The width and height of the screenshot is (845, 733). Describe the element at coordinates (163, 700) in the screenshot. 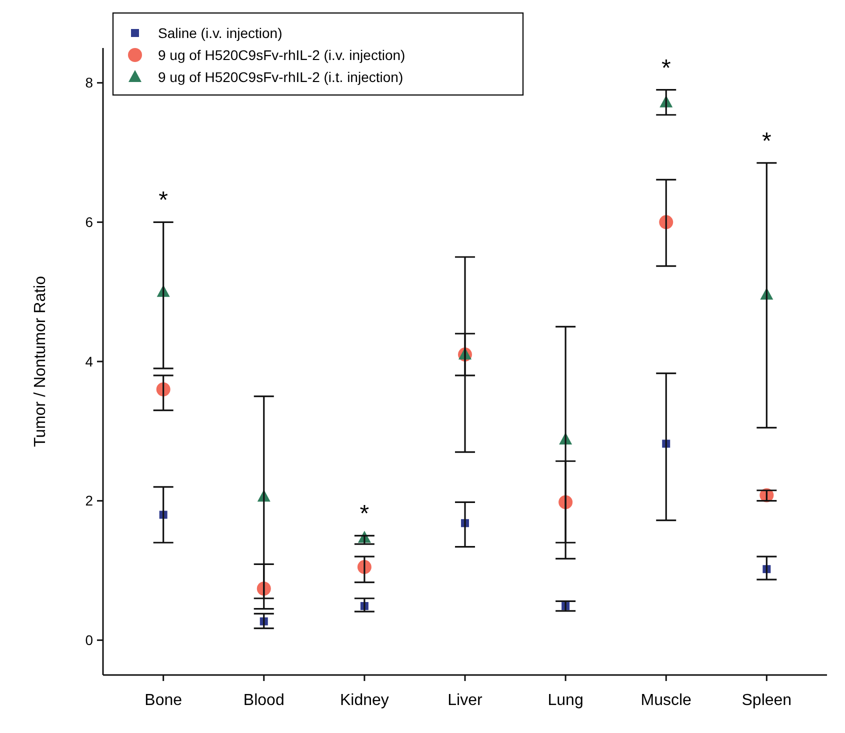

I see `x-tick-label: Bone` at that location.